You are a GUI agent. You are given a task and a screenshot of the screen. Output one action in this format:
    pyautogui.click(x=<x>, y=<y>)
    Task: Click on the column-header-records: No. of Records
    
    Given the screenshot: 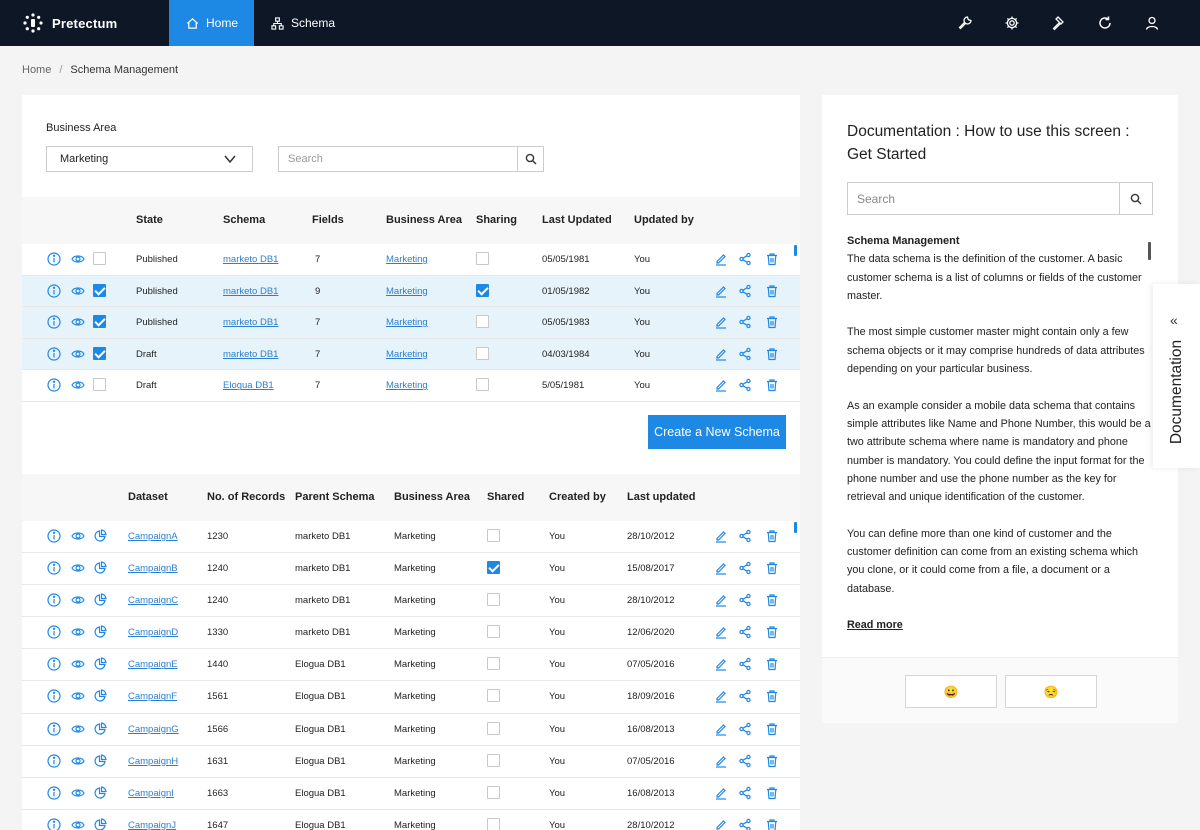 What is the action you would take?
    pyautogui.click(x=246, y=497)
    